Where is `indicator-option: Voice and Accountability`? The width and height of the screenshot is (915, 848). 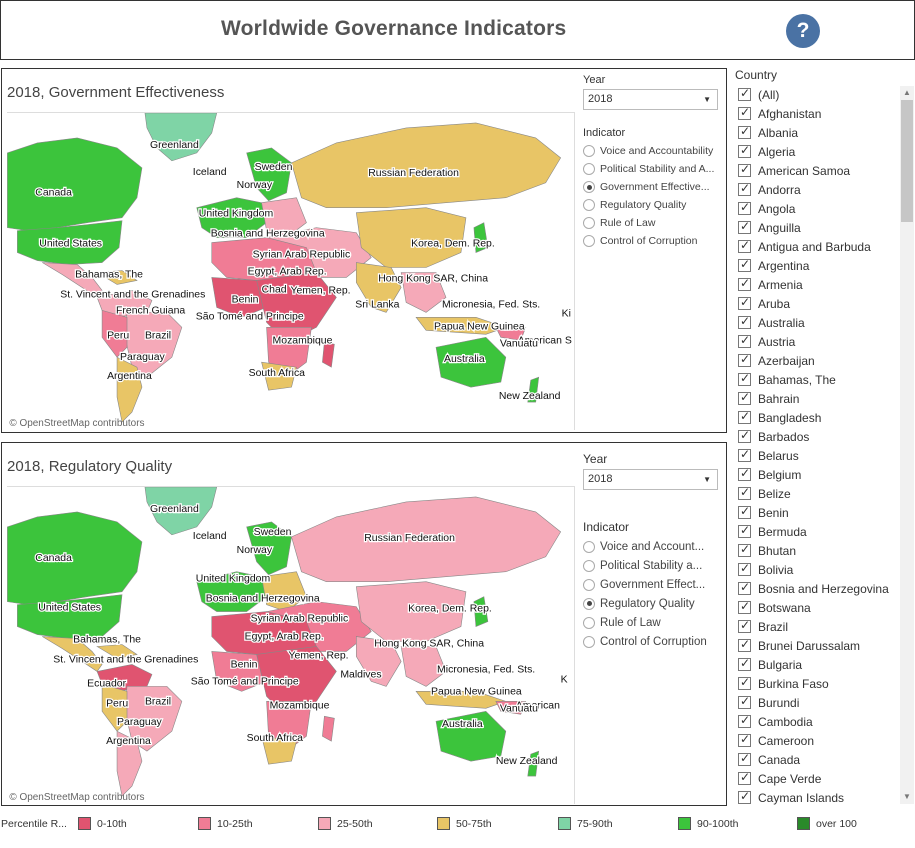
indicator-option: Voice and Accountability is located at coordinates (653, 151).